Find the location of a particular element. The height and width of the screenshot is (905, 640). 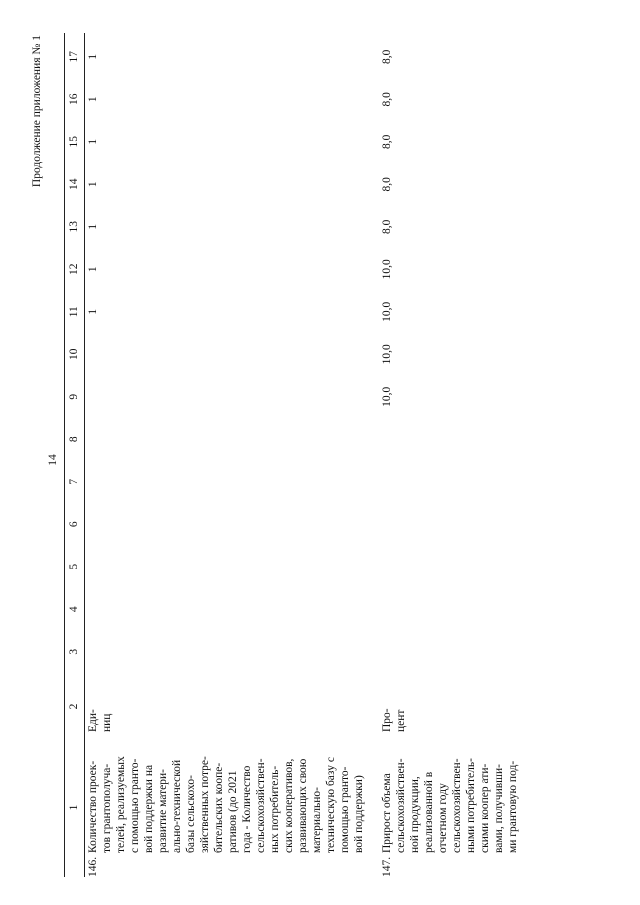

row-name-line: вой поддержки) is located at coordinates (359, 814).